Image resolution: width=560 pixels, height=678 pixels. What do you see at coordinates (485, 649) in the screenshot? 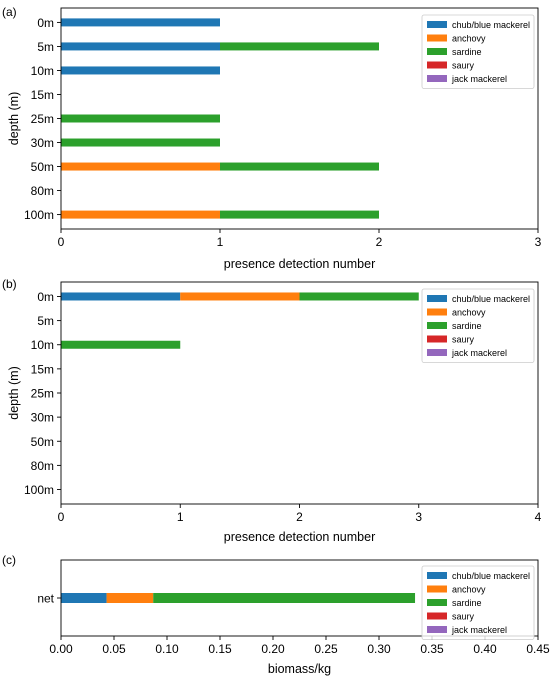
I see `x-tick-label: 0.40` at bounding box center [485, 649].